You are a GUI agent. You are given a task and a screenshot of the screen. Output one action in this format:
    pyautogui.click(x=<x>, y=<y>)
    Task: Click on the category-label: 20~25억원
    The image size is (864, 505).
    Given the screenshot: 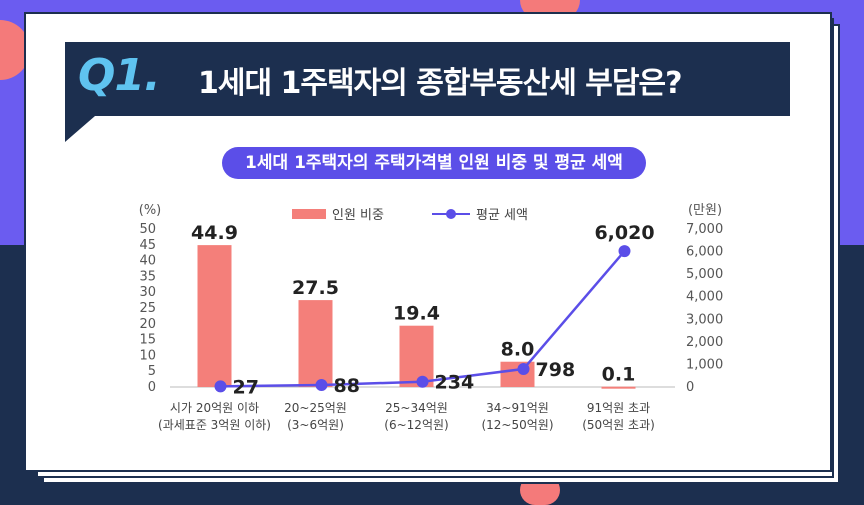 What is the action you would take?
    pyautogui.click(x=315, y=408)
    